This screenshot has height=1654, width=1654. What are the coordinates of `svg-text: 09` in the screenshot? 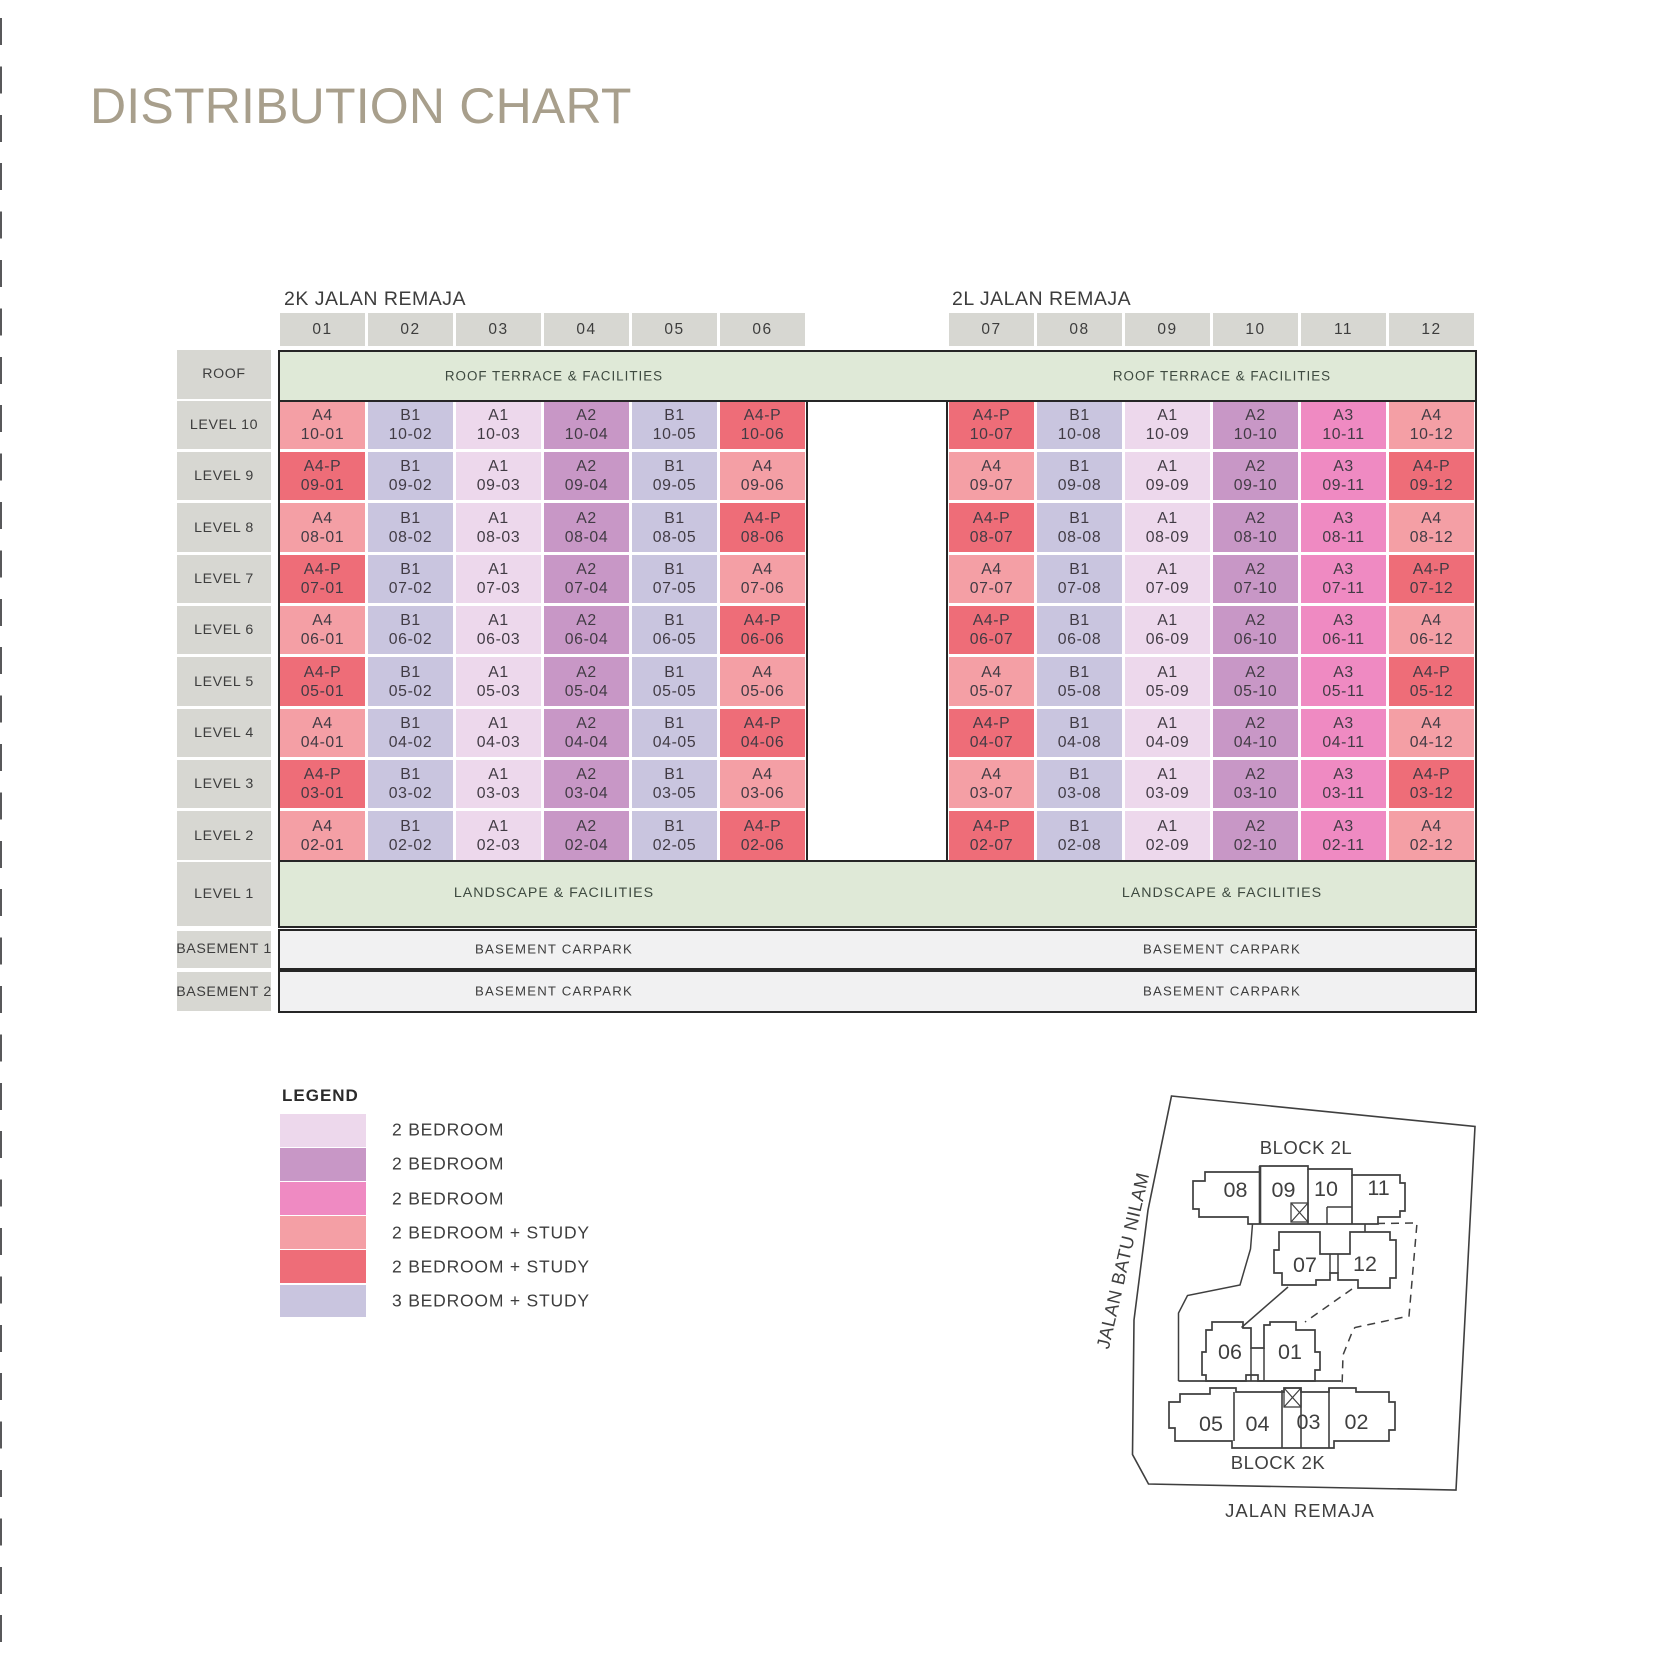 It's located at (1284, 1190).